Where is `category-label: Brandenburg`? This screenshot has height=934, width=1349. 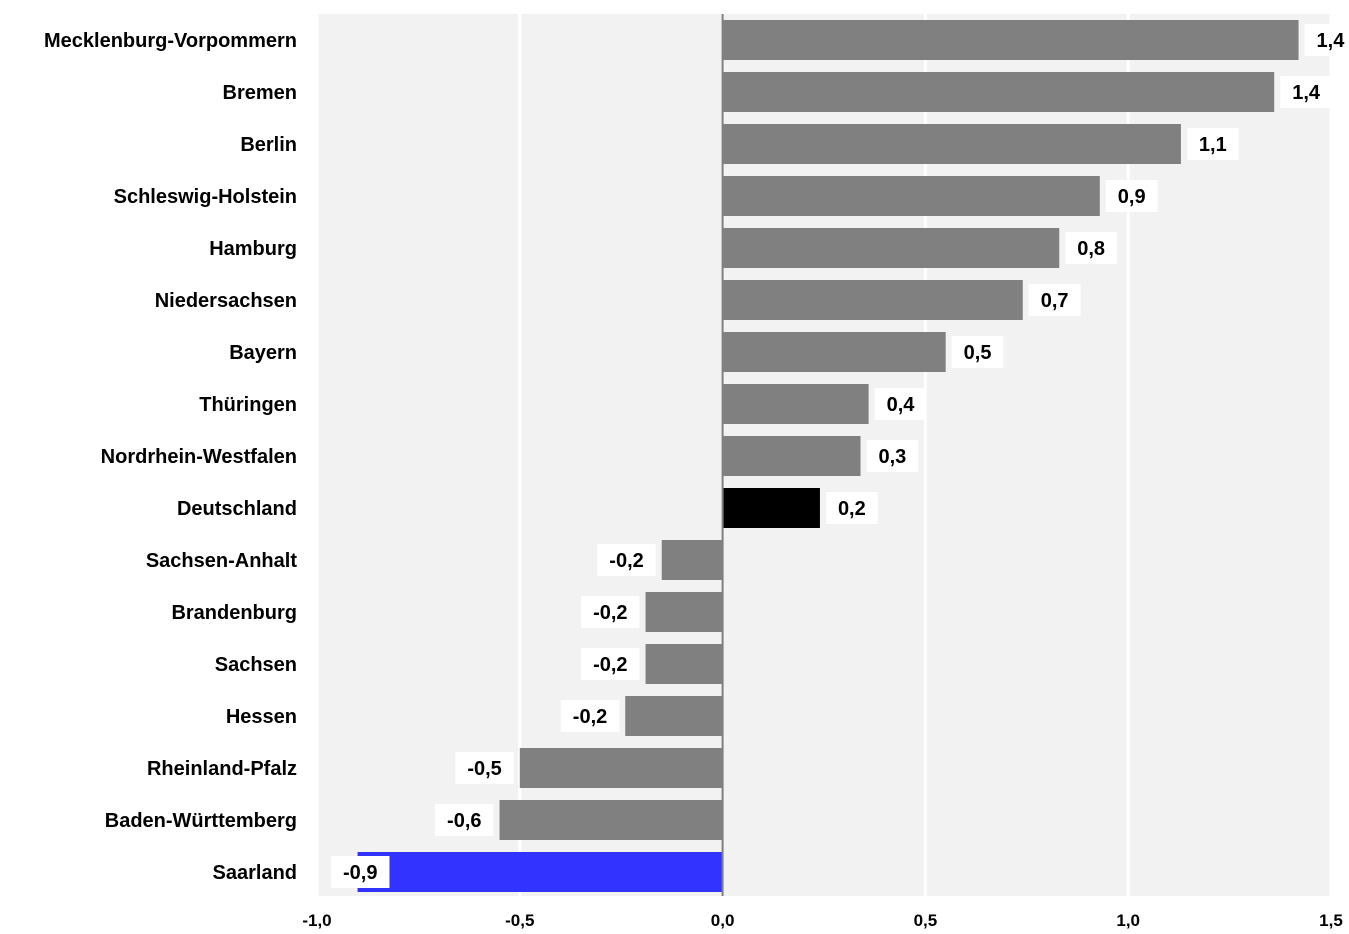 category-label: Brandenburg is located at coordinates (234, 613).